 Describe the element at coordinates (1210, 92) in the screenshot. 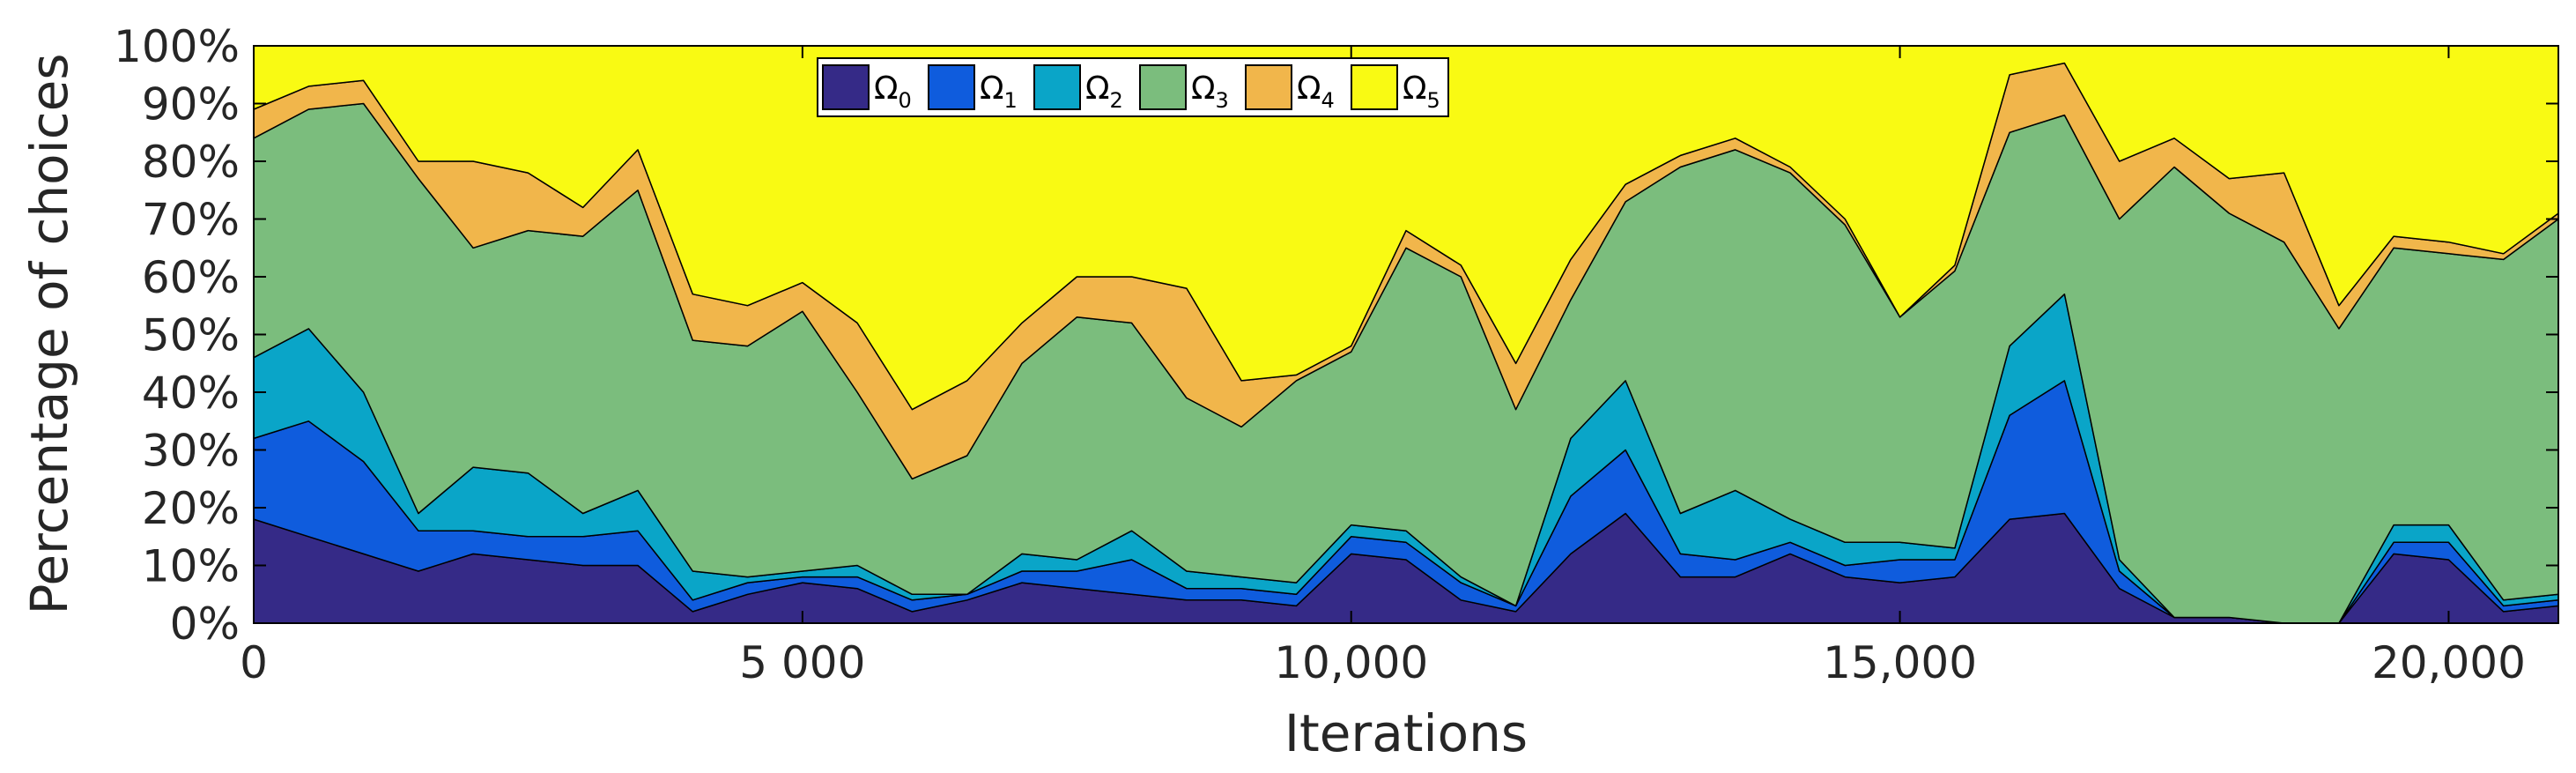

I see `legend-label: Ω3` at that location.